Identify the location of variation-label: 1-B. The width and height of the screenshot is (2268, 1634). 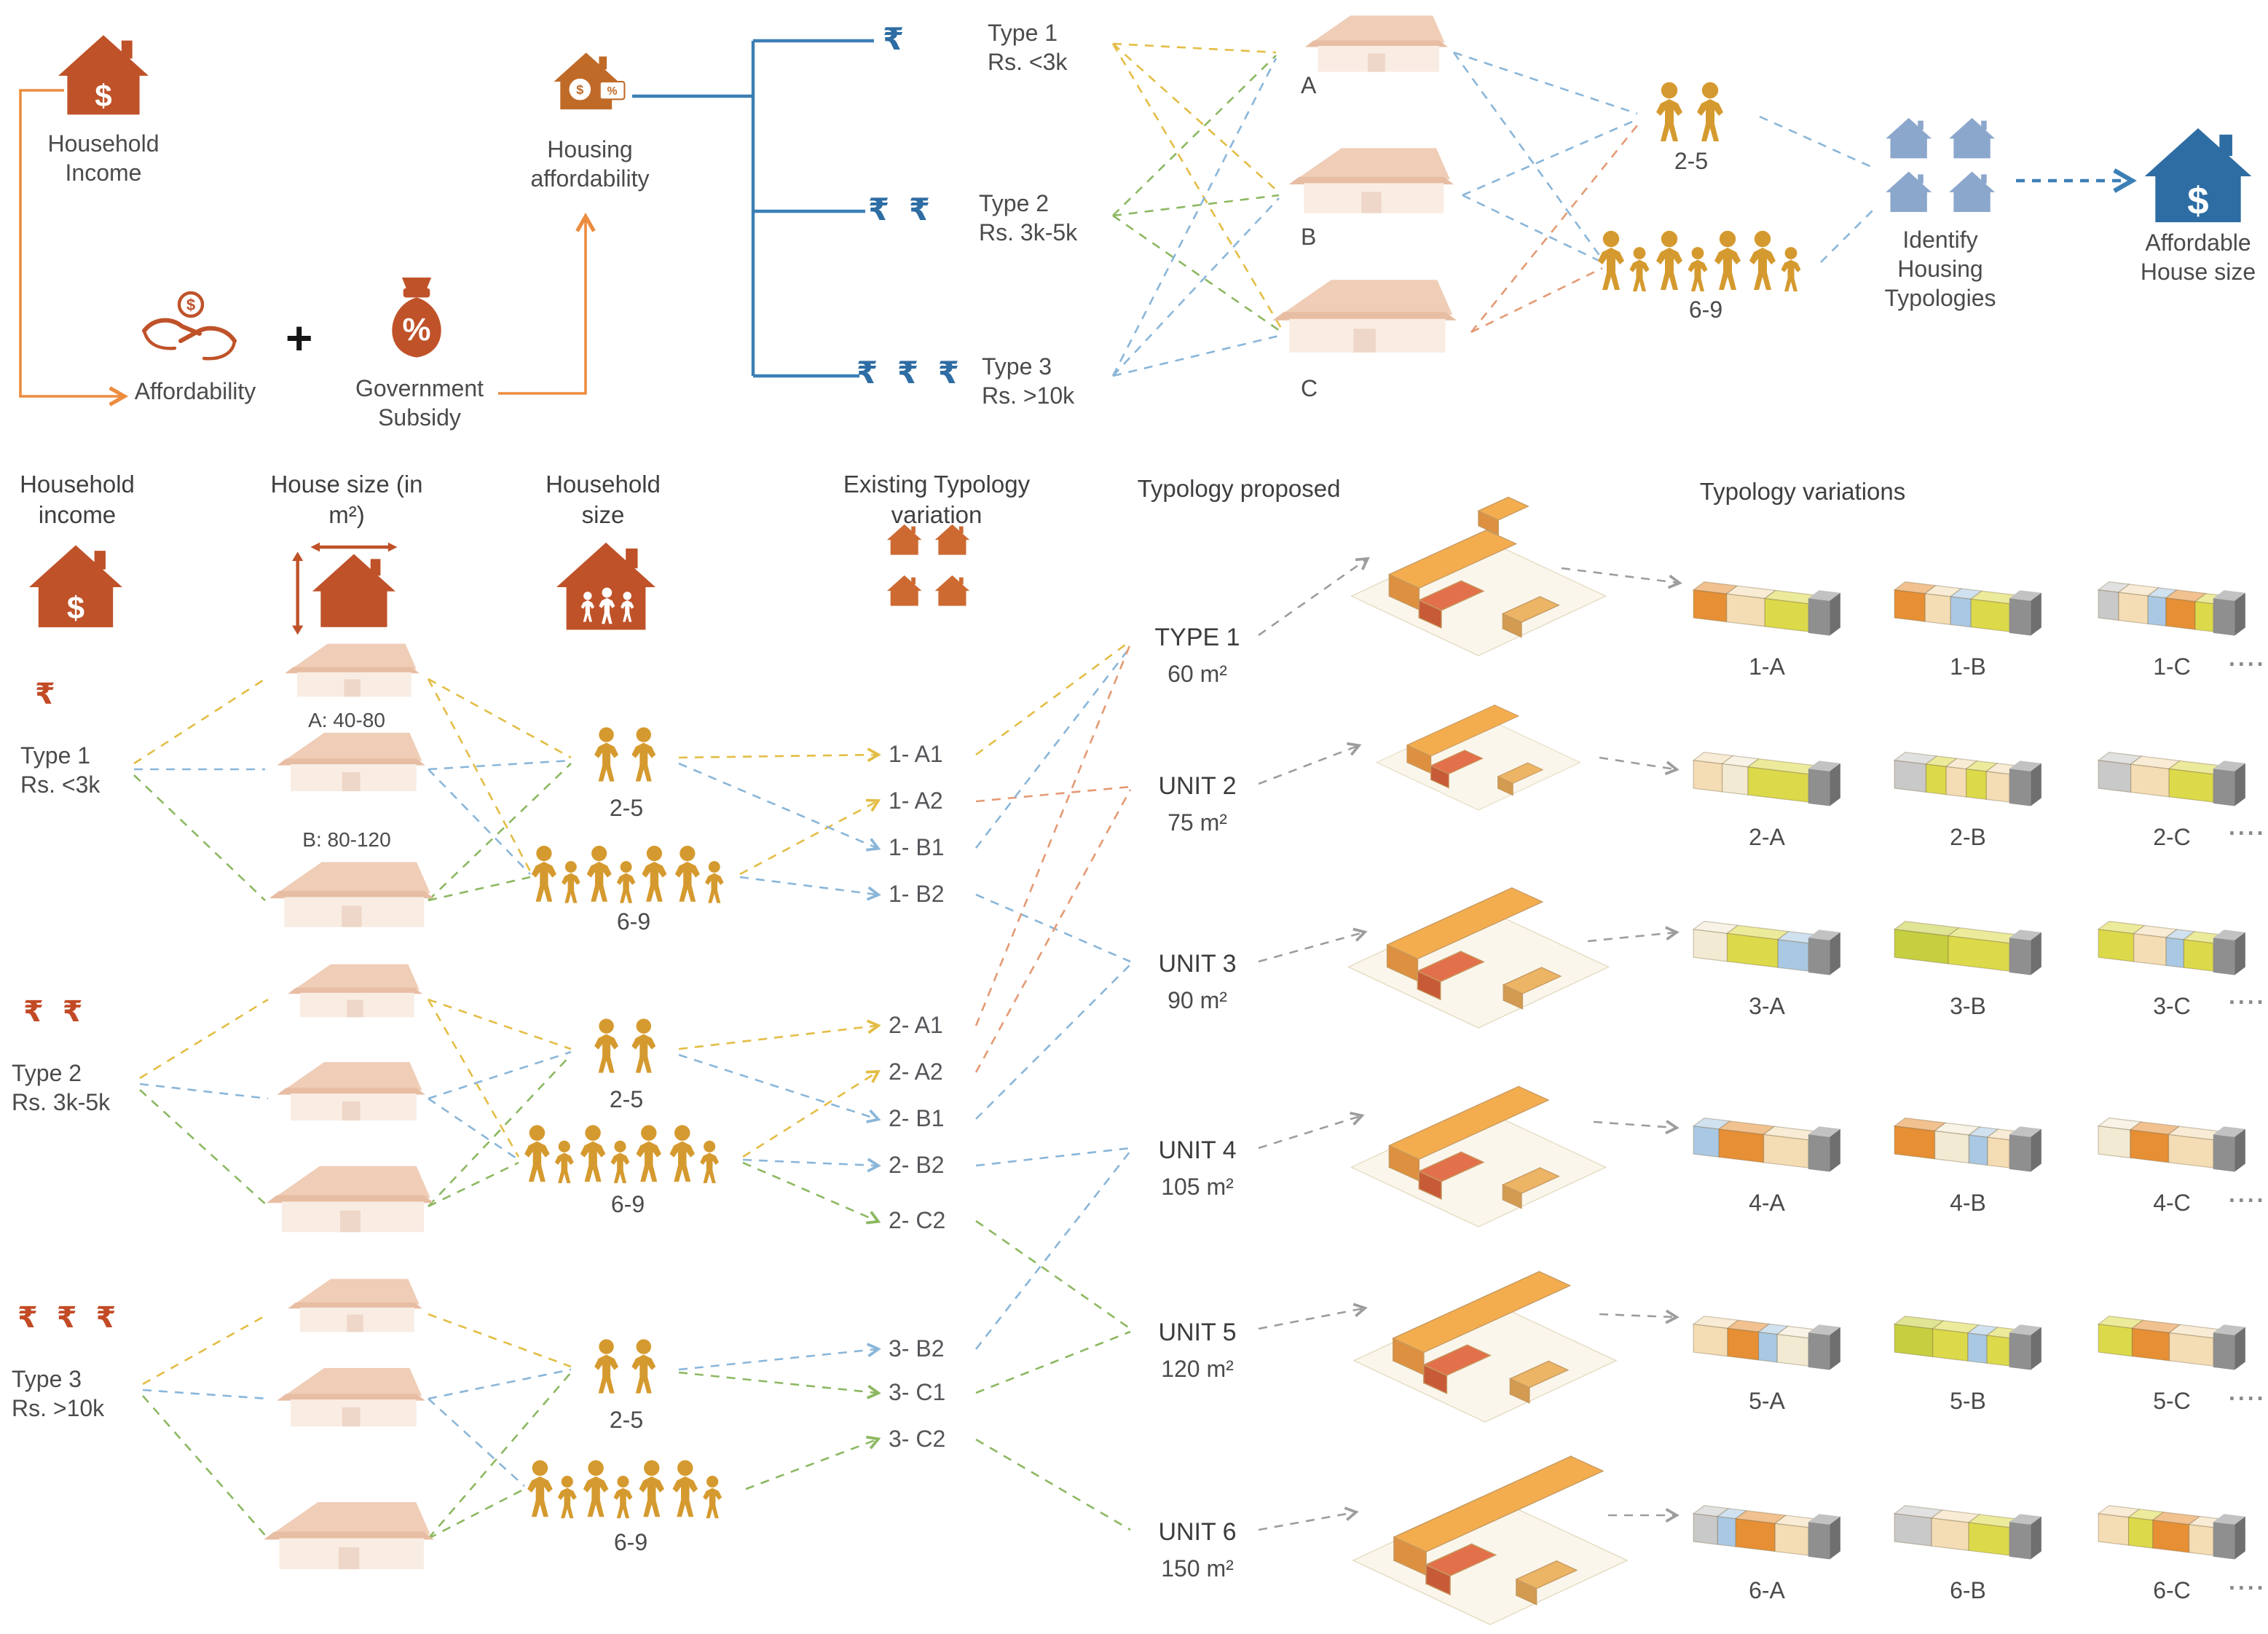
(1968, 668).